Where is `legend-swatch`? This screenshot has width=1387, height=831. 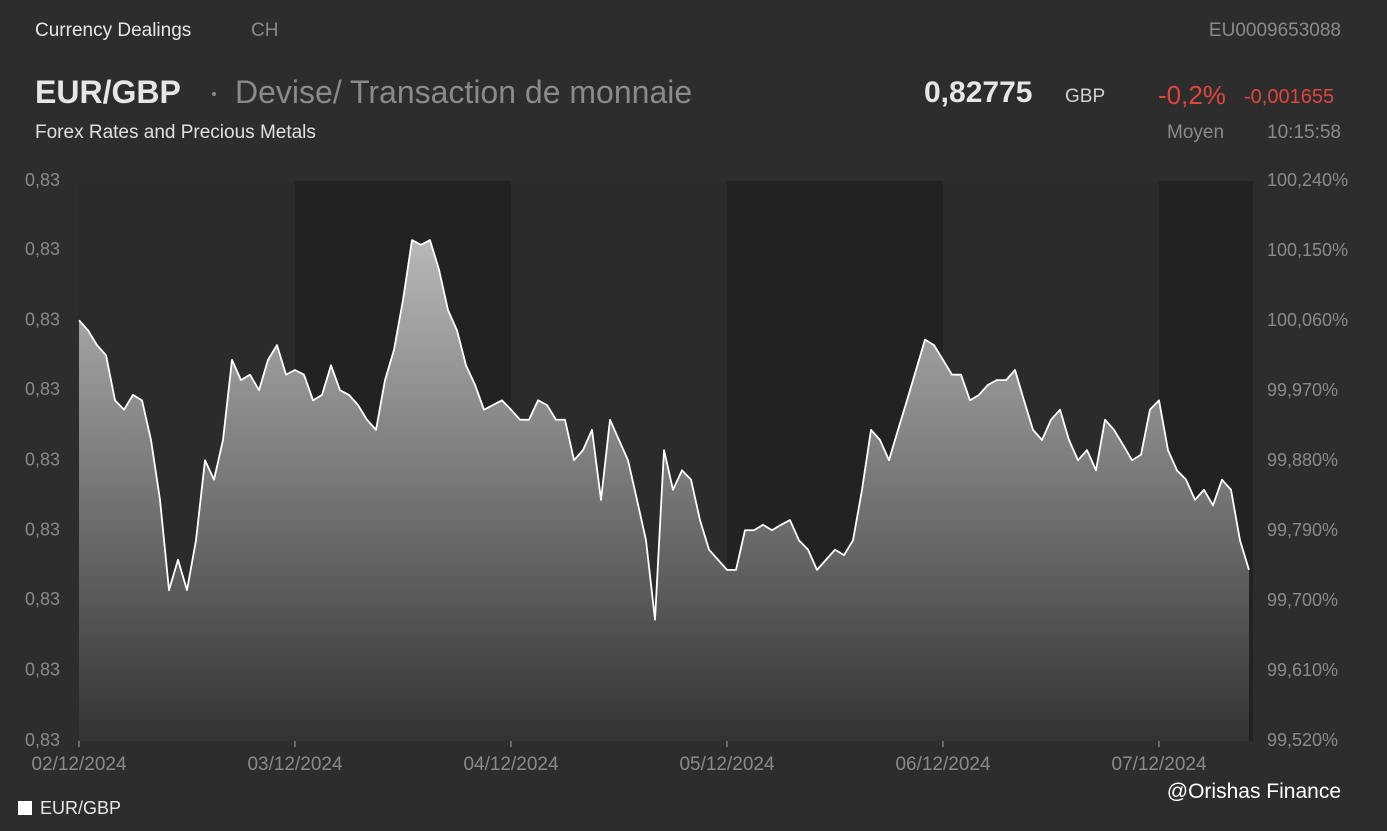
legend-swatch is located at coordinates (25, 808).